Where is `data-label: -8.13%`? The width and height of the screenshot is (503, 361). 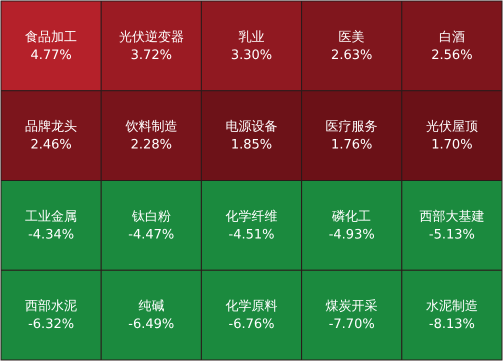
data-label: -8.13% is located at coordinates (451, 324).